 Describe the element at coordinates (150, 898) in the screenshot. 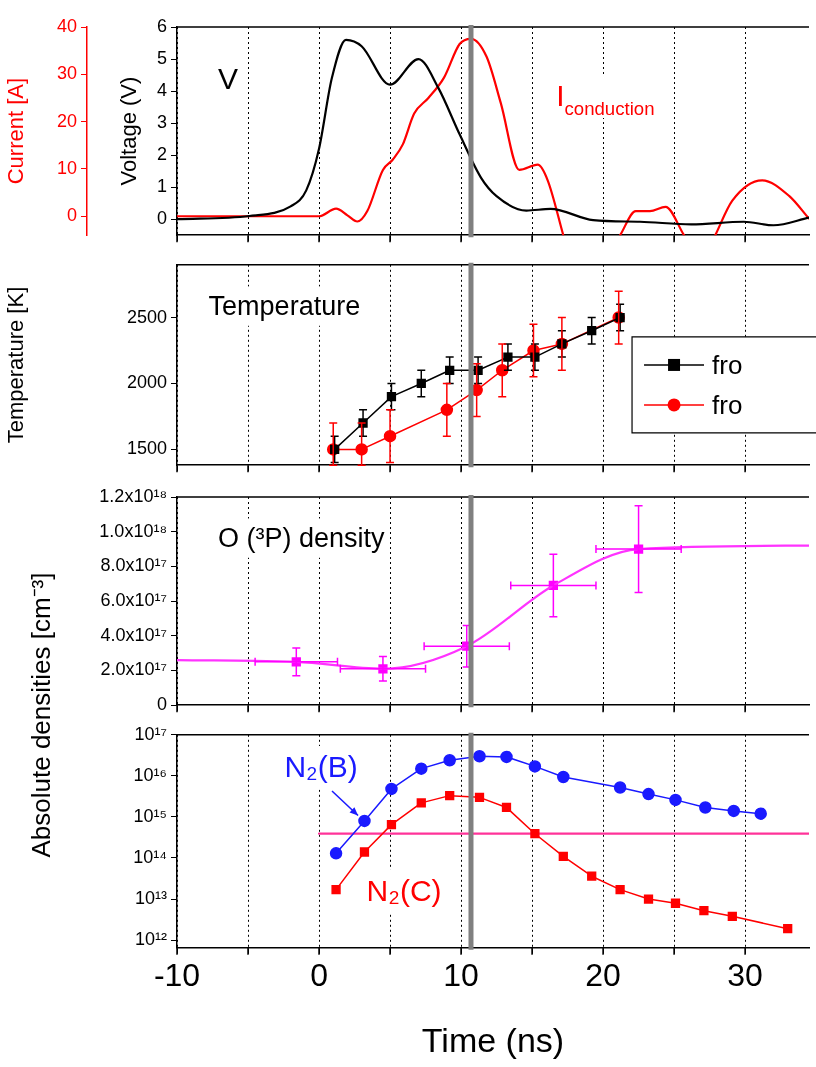

I see `y-tick-label: 10¹³` at that location.